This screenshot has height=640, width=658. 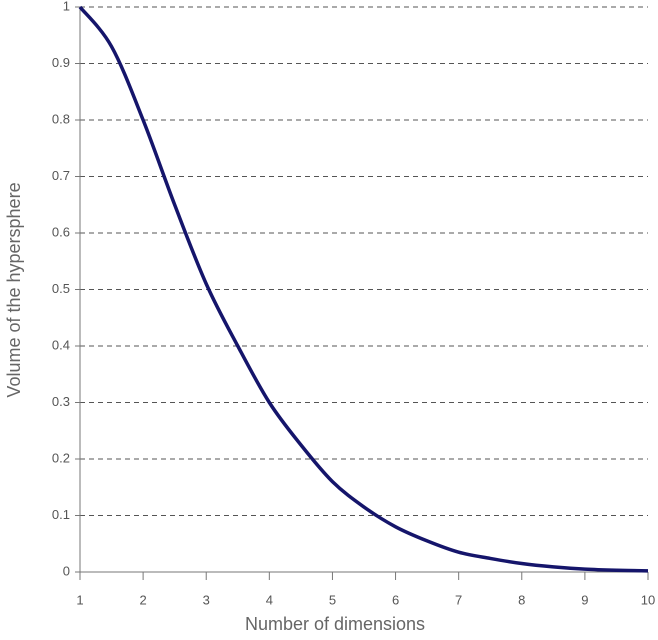 What do you see at coordinates (79, 599) in the screenshot?
I see `x-tick-label: 1` at bounding box center [79, 599].